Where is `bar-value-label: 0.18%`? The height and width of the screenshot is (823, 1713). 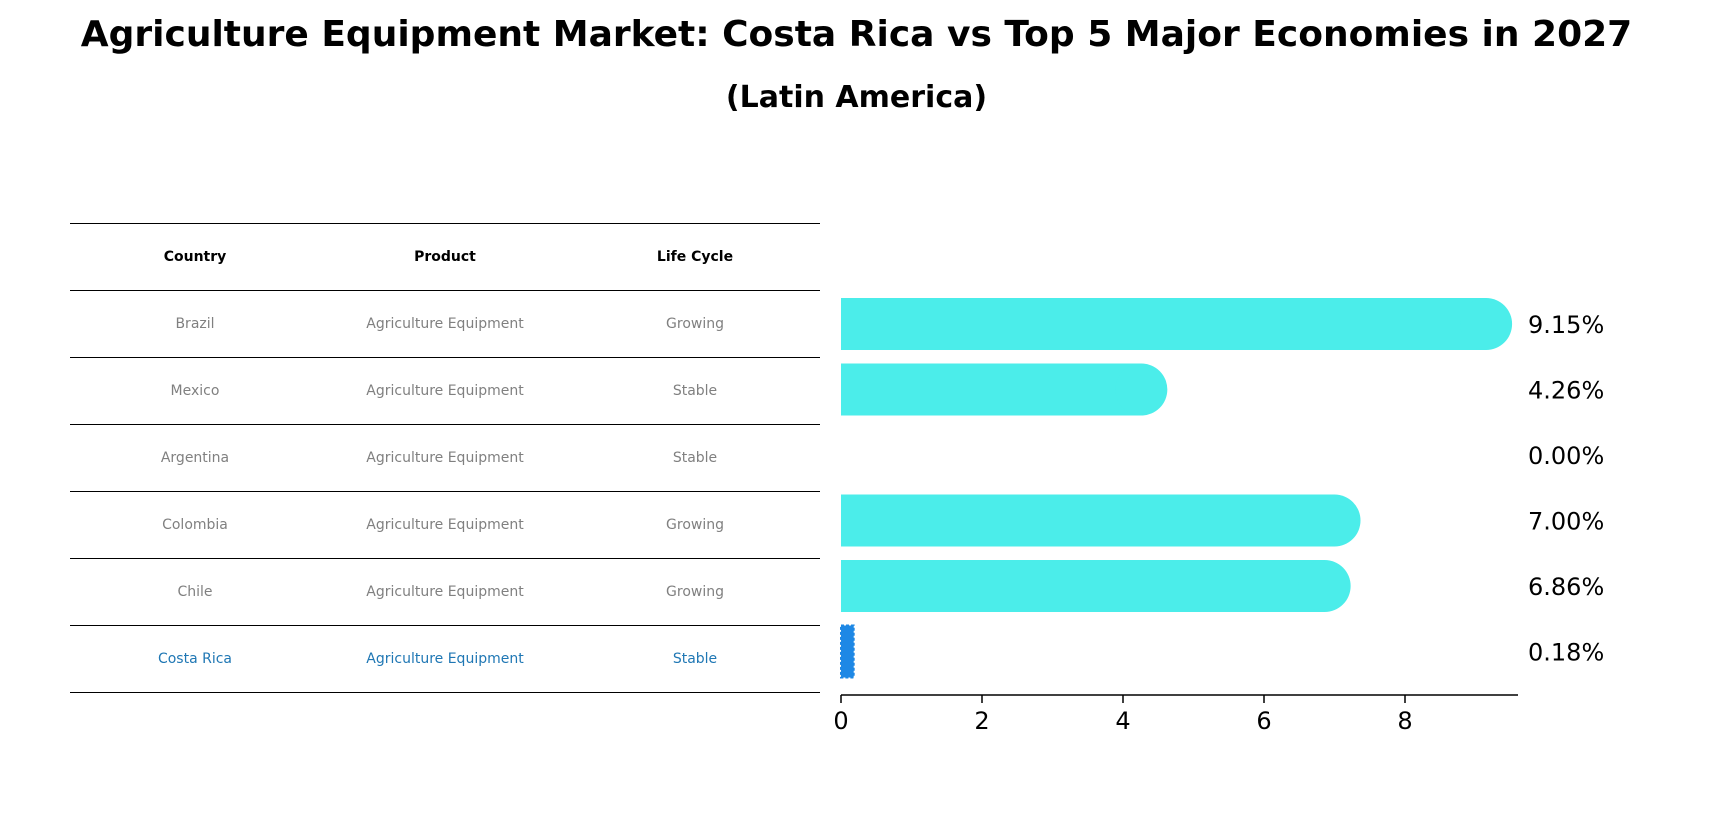 bar-value-label: 0.18% is located at coordinates (1566, 653).